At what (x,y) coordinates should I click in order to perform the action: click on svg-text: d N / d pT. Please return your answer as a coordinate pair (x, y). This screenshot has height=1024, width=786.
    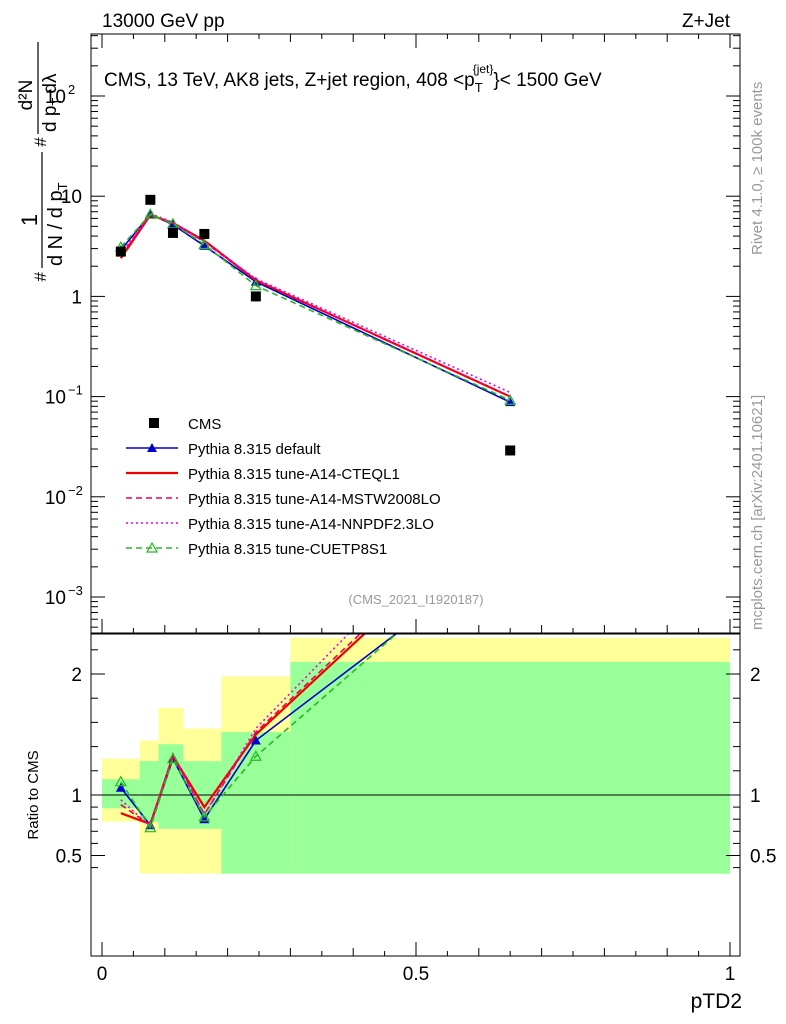
    Looking at the image, I should click on (57, 224).